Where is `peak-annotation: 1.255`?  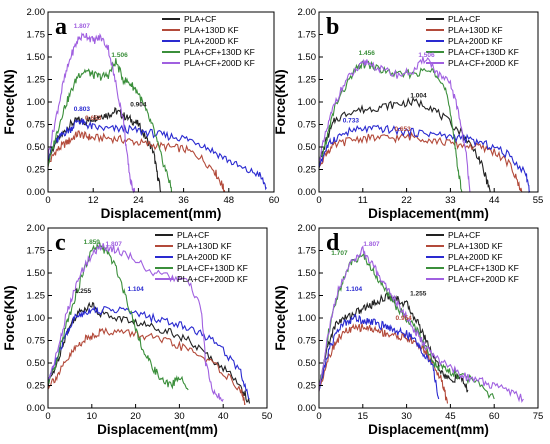
peak-annotation: 1.255 is located at coordinates (418, 294).